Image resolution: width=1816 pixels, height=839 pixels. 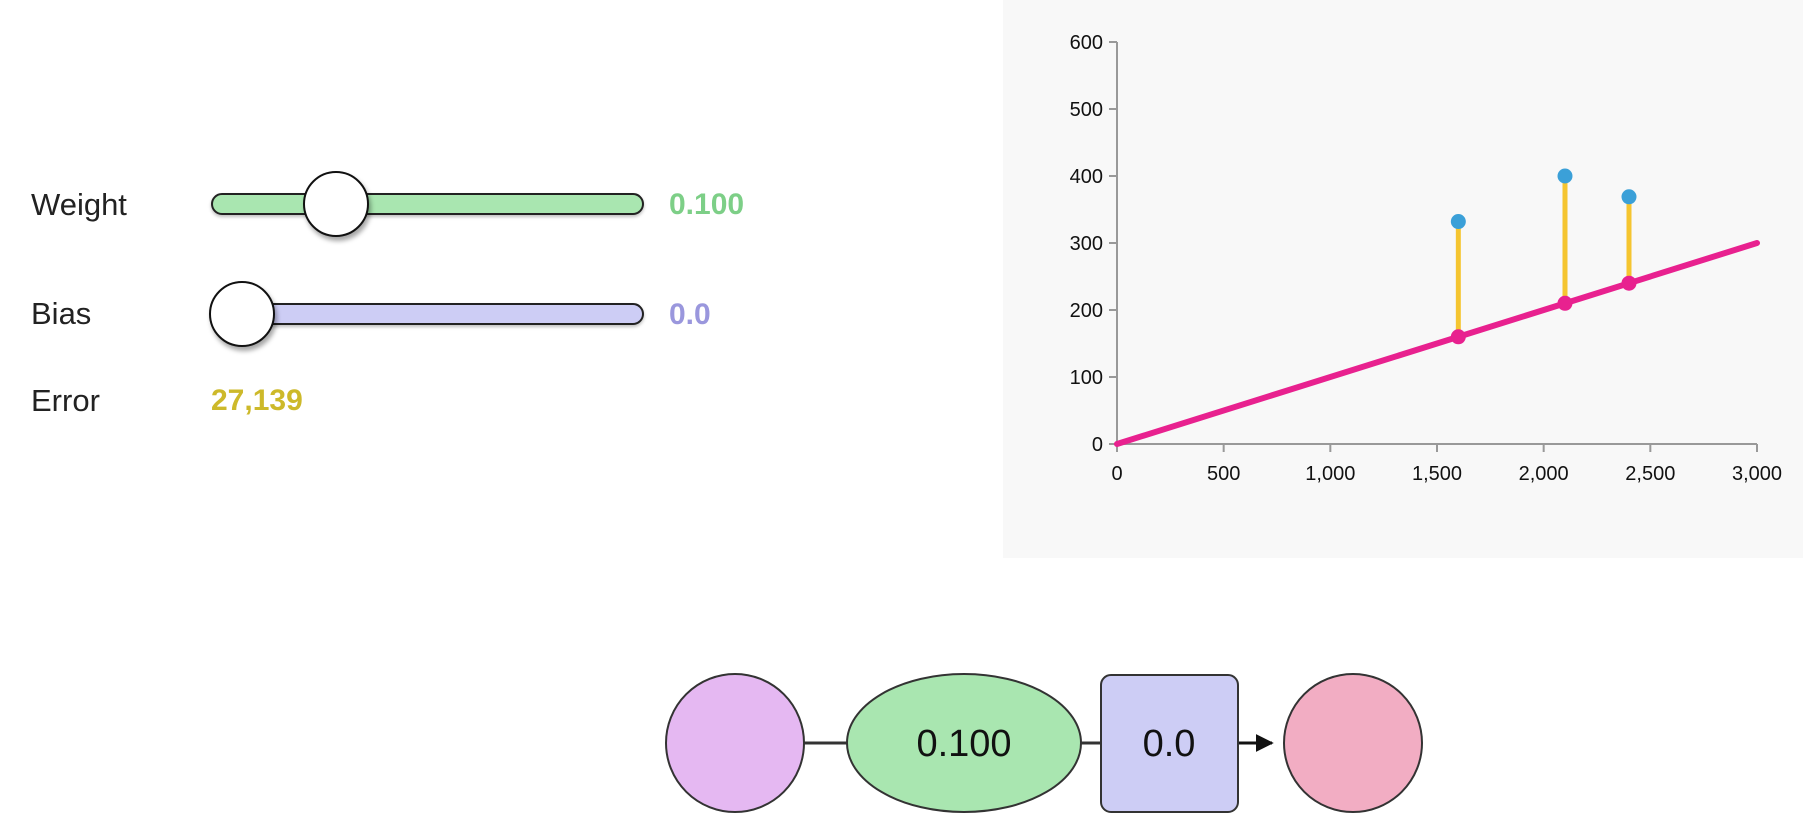 I want to click on x-tick-label: 500, so click(x=1223, y=474).